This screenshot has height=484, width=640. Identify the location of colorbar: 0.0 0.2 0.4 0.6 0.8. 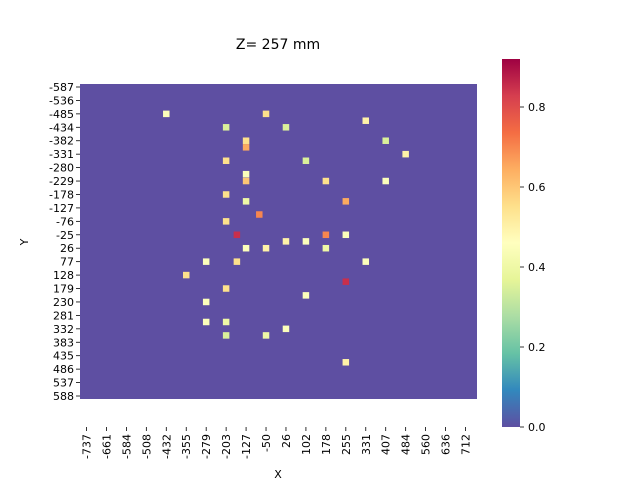
(524, 246).